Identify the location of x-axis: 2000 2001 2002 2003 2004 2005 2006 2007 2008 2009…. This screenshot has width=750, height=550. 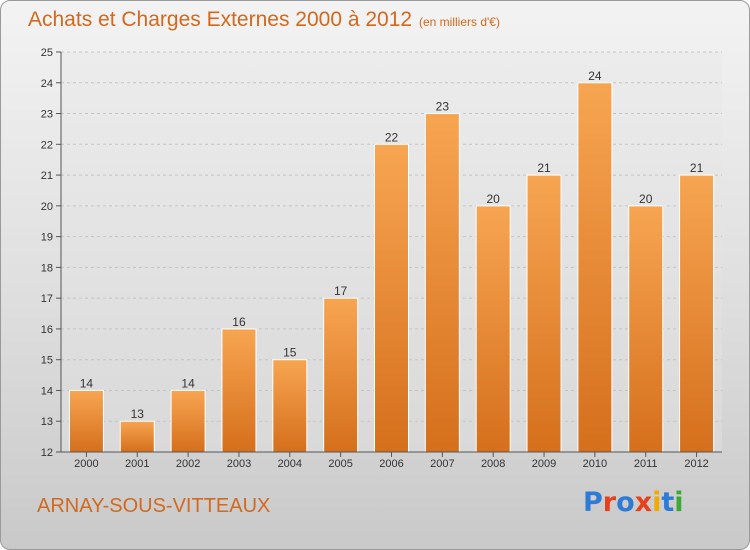
(391, 460).